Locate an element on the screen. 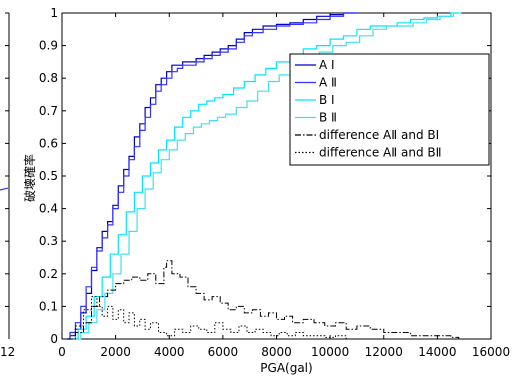  y-tick-label: 0.1 is located at coordinates (48, 306).